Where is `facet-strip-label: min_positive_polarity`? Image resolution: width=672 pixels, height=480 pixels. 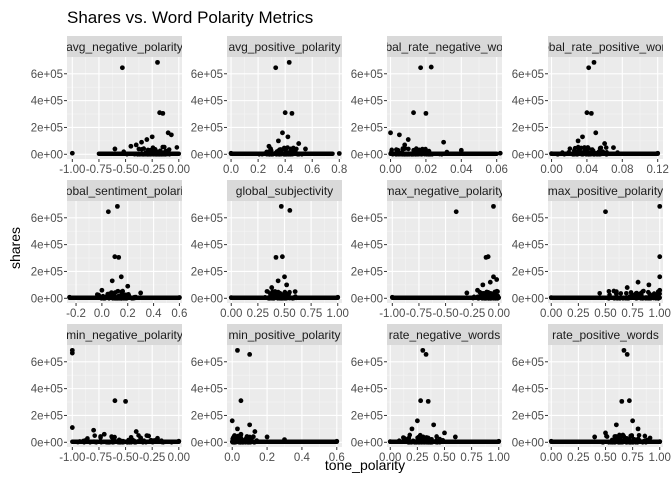 facet-strip-label: min_positive_polarity is located at coordinates (284, 335).